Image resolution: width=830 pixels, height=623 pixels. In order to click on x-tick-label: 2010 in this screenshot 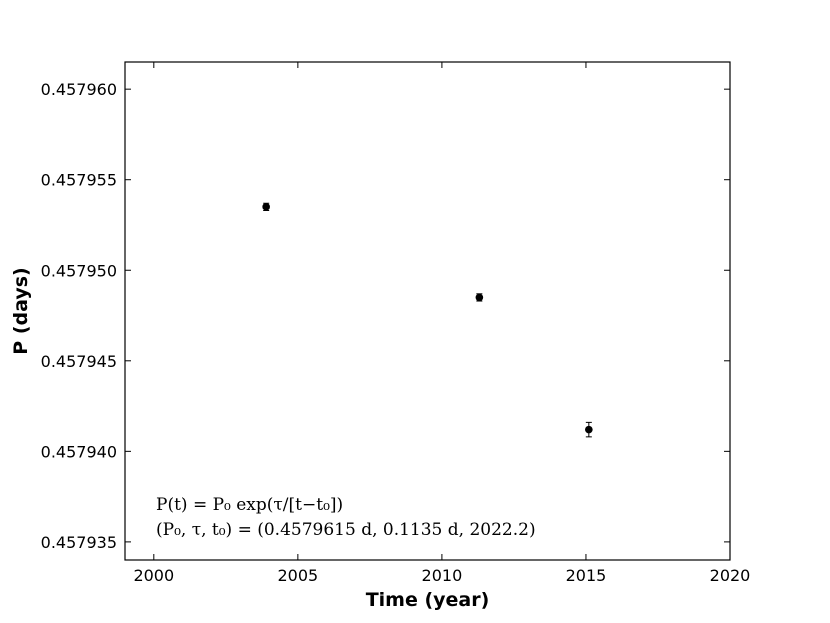, I will do `click(442, 575)`.